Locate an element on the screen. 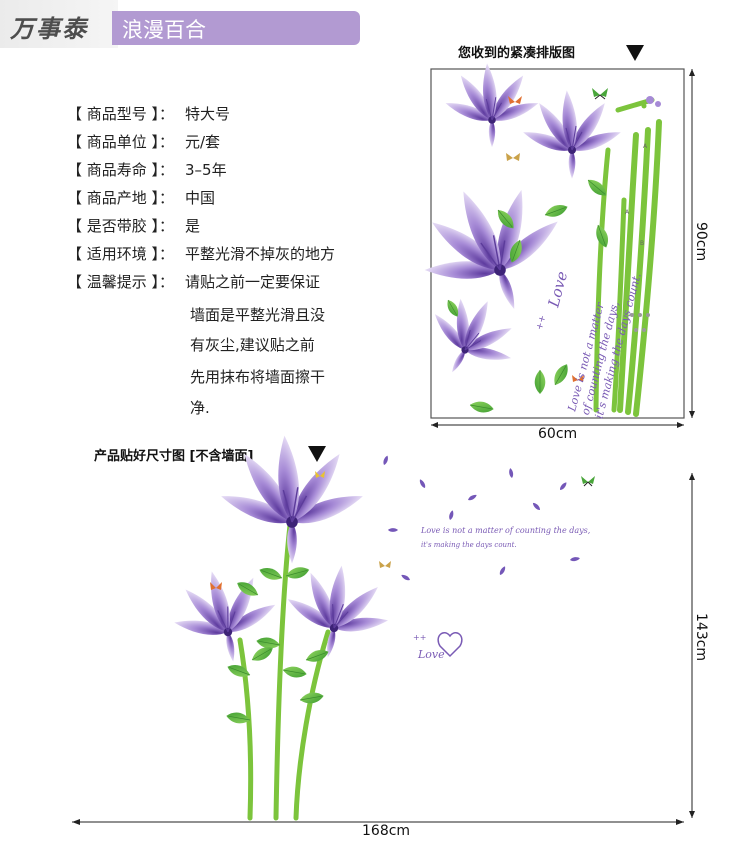  brand-logo-text: 万事泰 is located at coordinates (49, 28).